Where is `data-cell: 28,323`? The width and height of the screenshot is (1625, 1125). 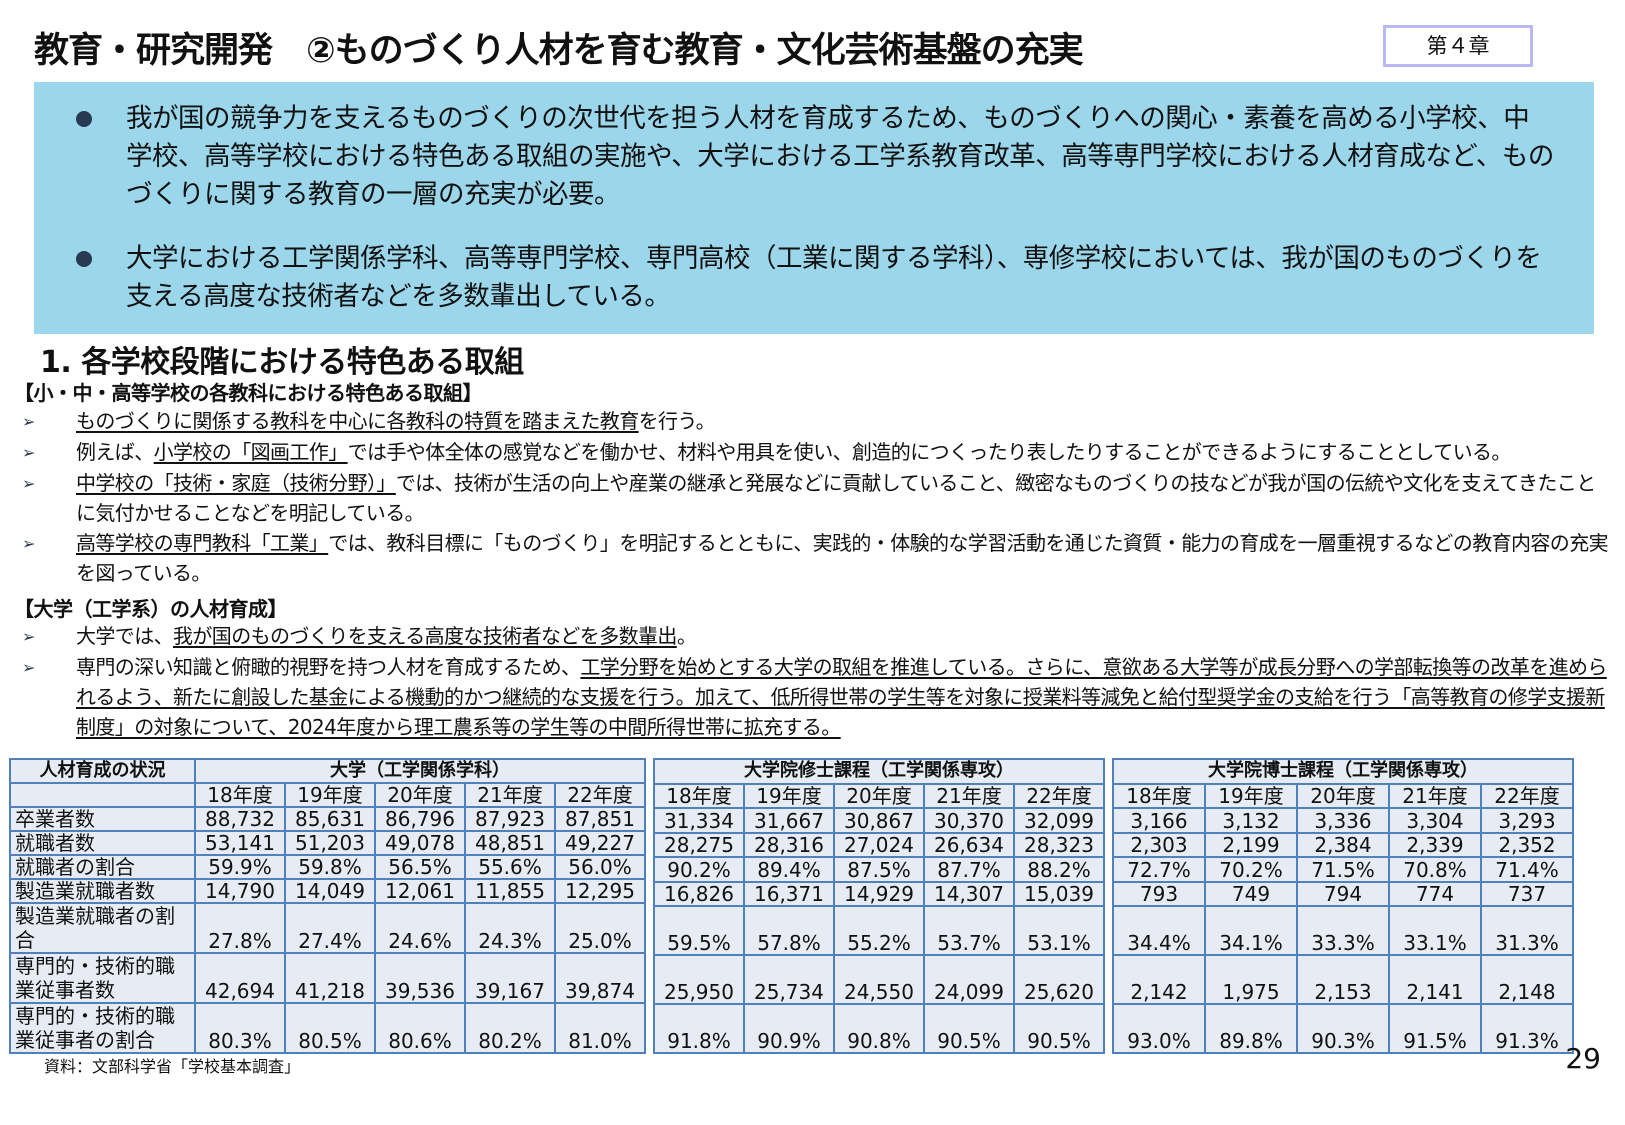 data-cell: 28,323 is located at coordinates (1059, 844).